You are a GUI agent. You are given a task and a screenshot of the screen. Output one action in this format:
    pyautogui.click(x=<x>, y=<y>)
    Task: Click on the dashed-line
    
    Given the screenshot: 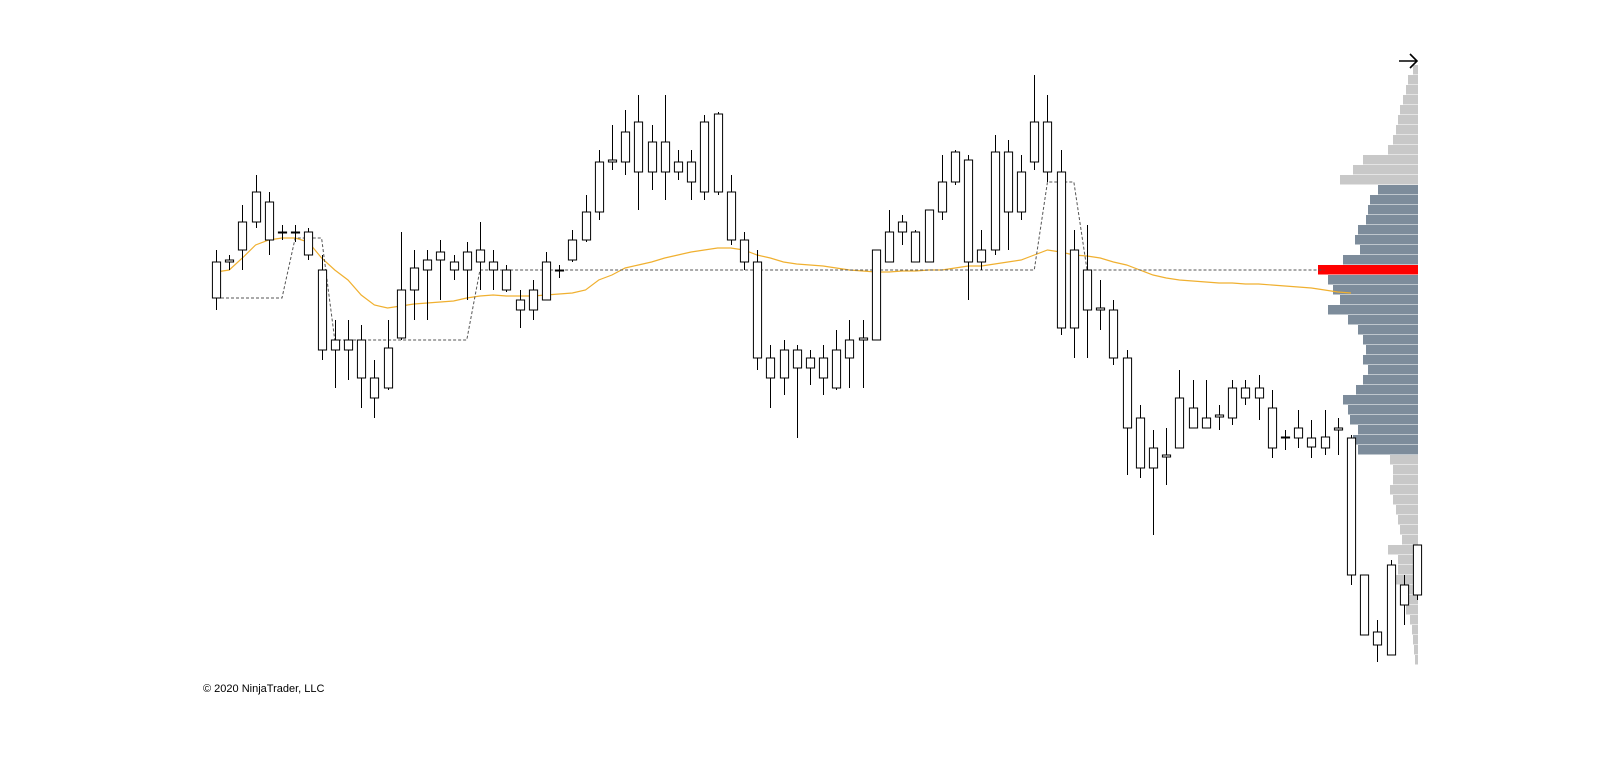 What is the action you would take?
    pyautogui.click(x=770, y=261)
    